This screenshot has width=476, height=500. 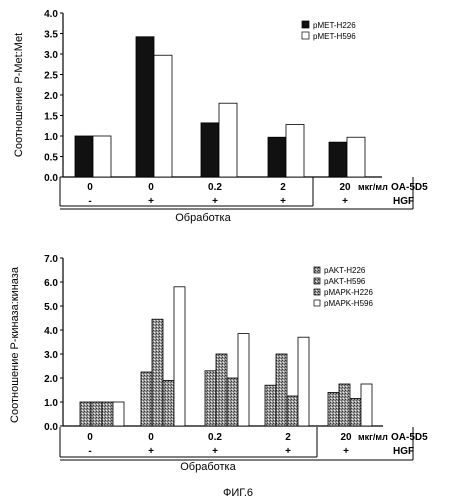 I want to click on y-tick-label: 3.5, so click(x=51, y=35).